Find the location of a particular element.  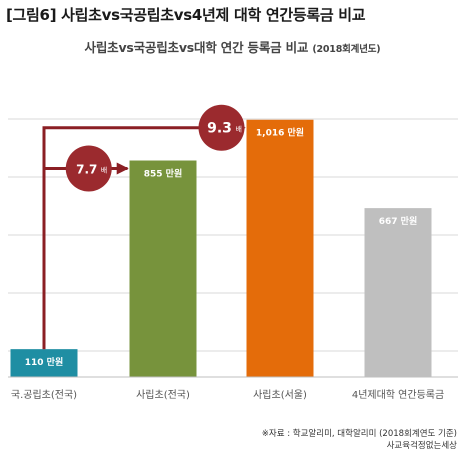

x-tick-label: 사립초(서울) is located at coordinates (280, 394).